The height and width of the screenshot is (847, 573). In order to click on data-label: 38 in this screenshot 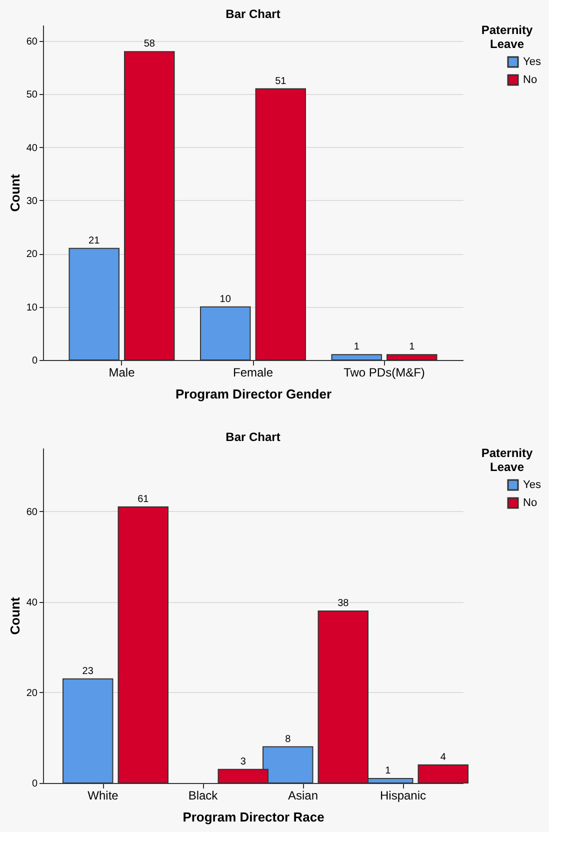, I will do `click(344, 603)`.